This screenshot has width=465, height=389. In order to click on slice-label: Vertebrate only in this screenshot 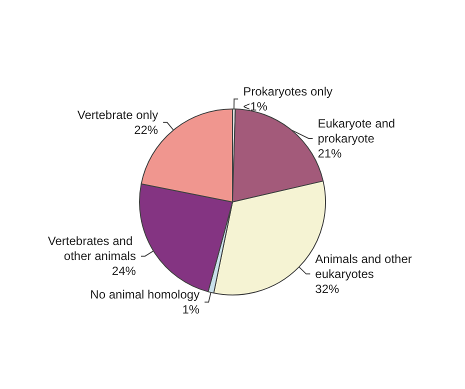, I will do `click(117, 115)`.